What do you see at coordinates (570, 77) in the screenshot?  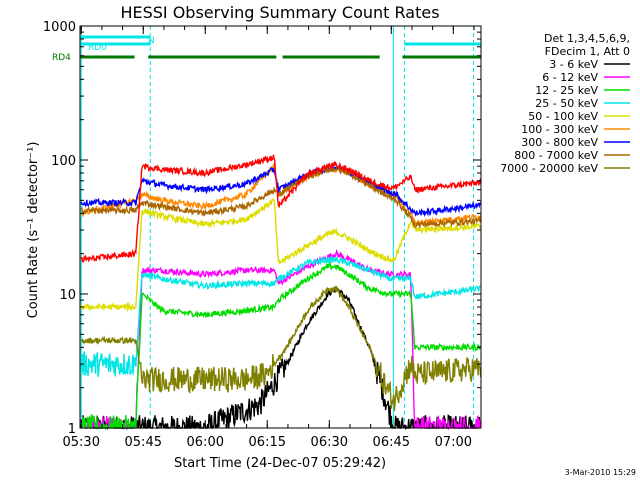 I see `legend-item-label: 6 - 12 keV` at bounding box center [570, 77].